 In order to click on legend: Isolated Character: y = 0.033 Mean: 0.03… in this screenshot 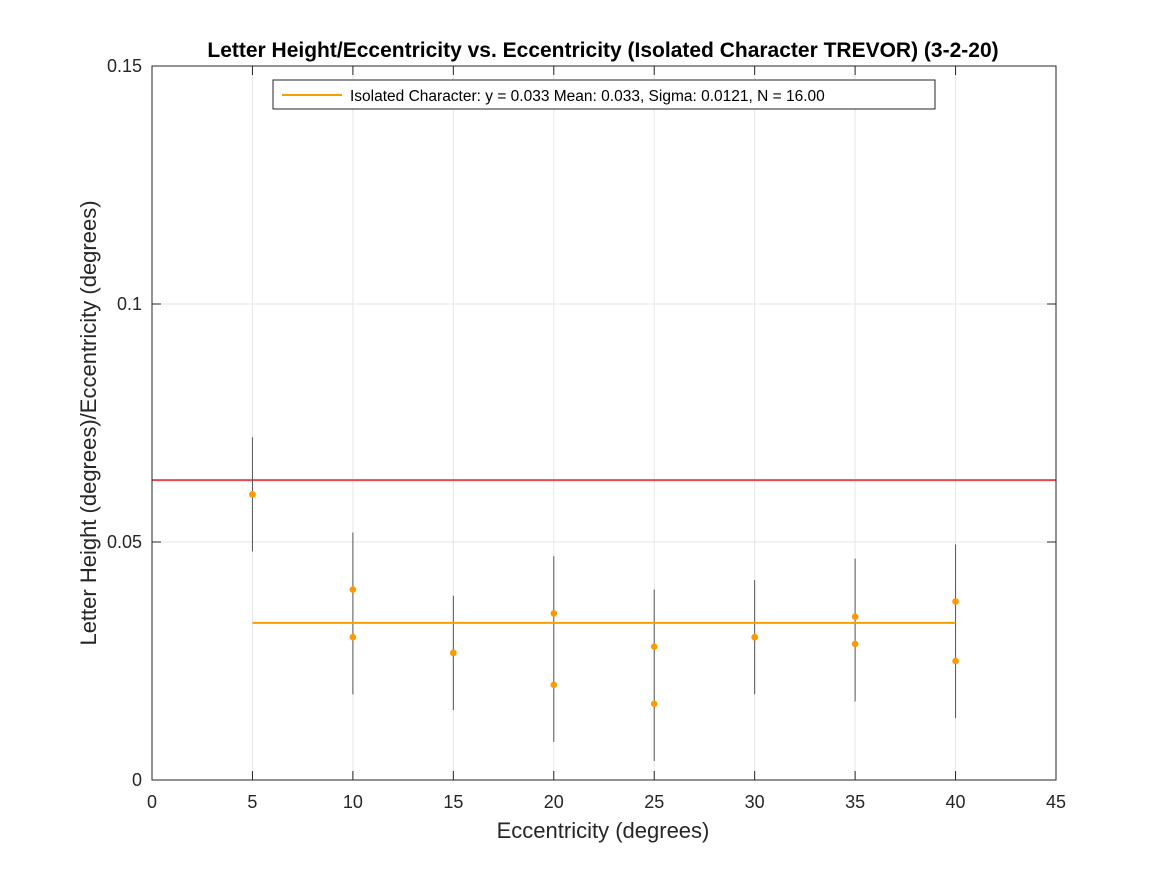, I will do `click(604, 94)`.